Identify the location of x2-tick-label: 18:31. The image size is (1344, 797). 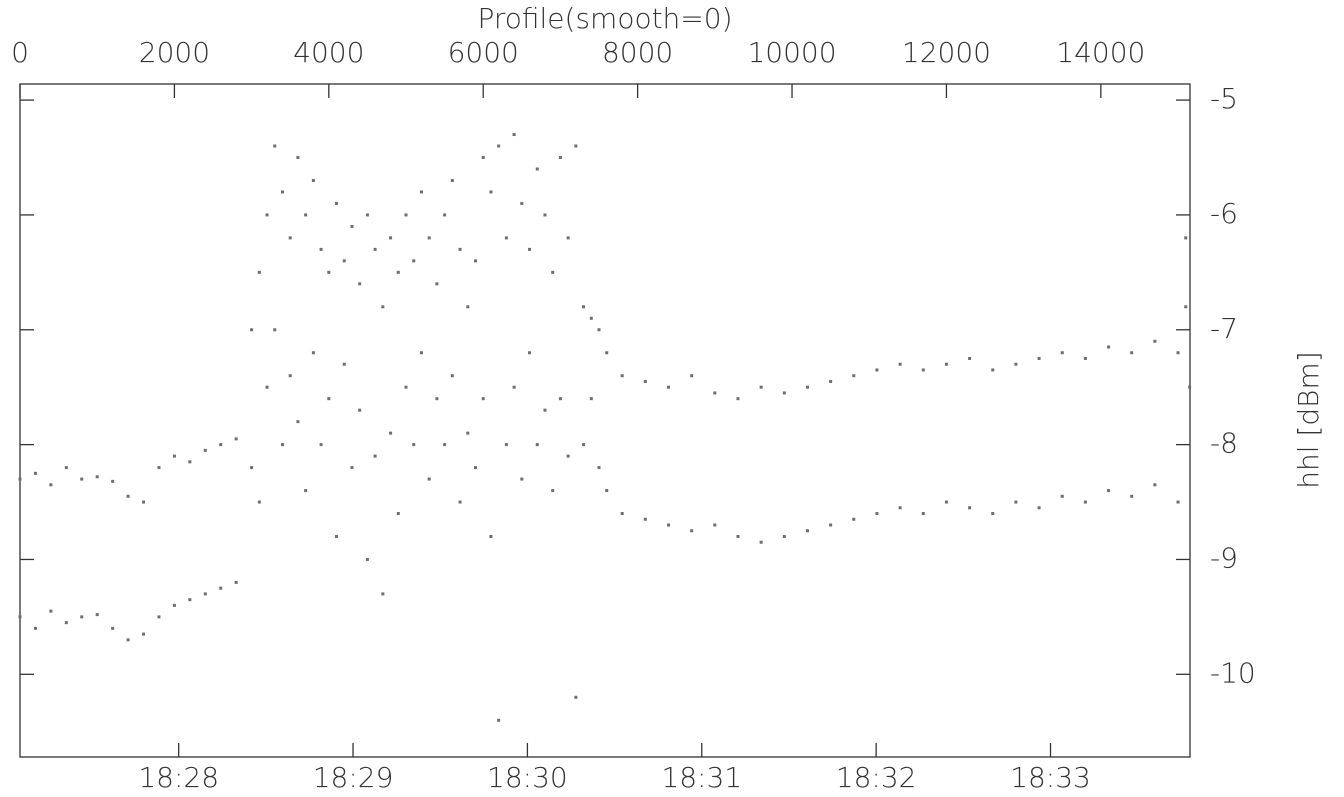
(701, 777).